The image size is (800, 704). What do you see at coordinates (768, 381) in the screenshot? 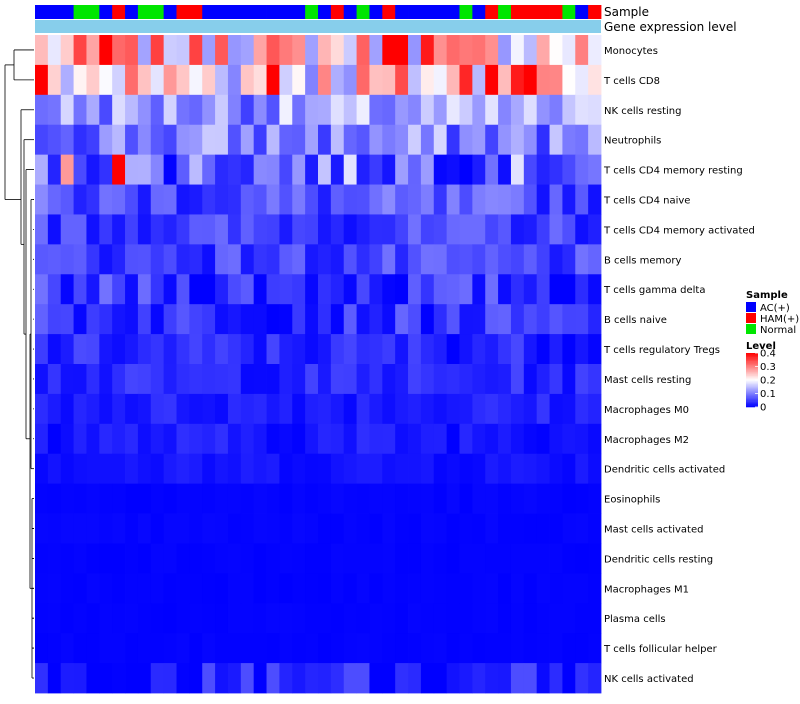
I see `legend-tick-label: 0.2` at bounding box center [768, 381].